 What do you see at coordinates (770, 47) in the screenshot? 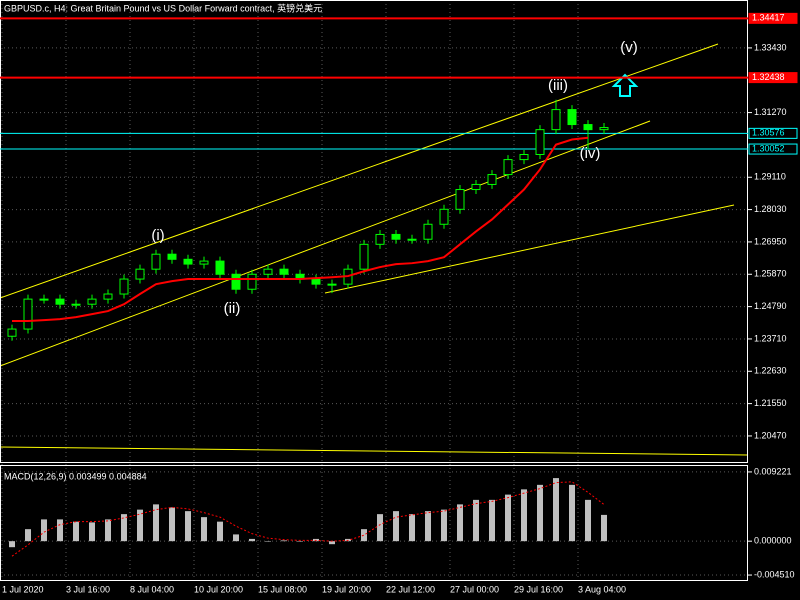
I see `y-tick-label: 1.33430` at bounding box center [770, 47].